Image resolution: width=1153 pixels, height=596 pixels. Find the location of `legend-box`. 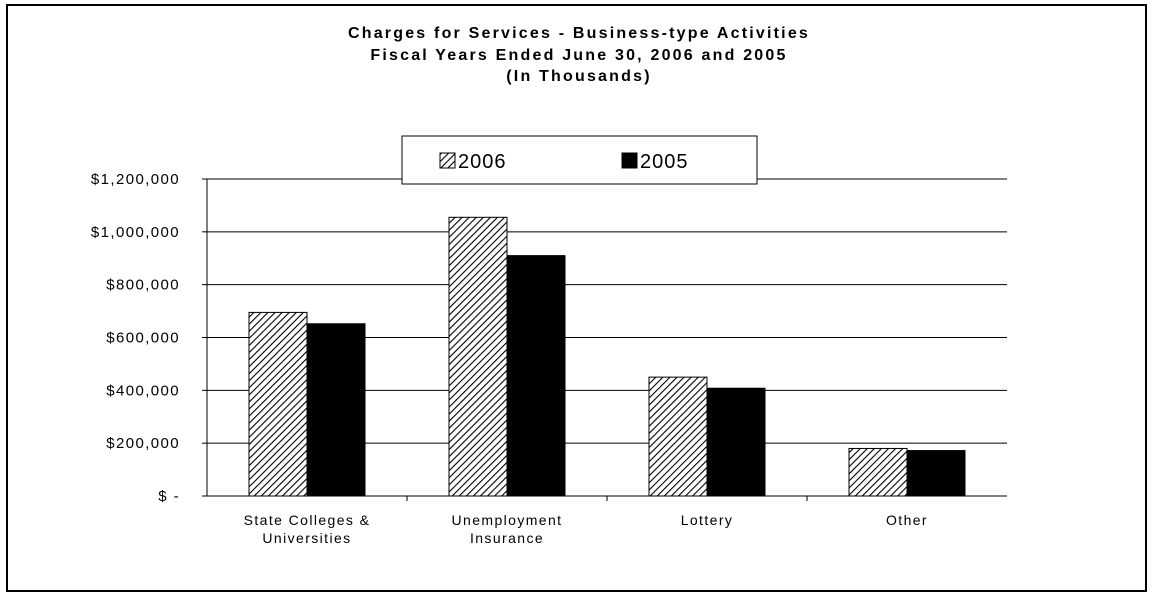

legend-box is located at coordinates (579, 160).